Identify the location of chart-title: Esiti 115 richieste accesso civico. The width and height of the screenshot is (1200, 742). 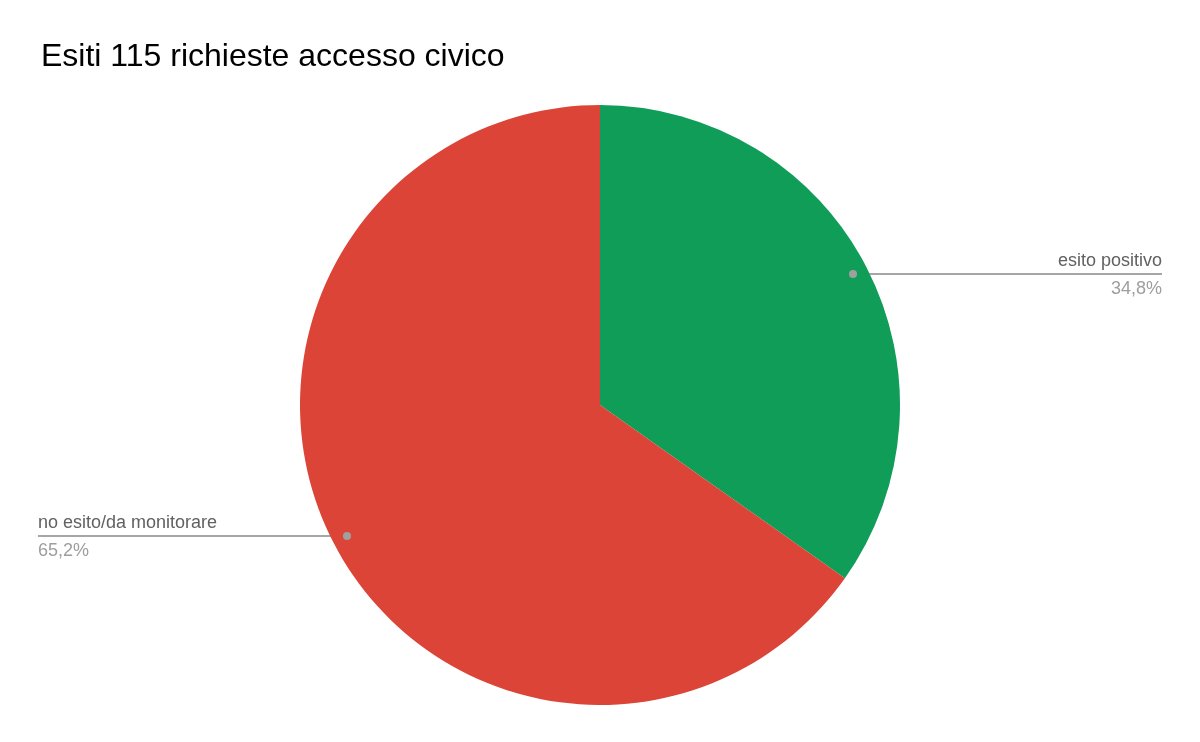
(273, 55).